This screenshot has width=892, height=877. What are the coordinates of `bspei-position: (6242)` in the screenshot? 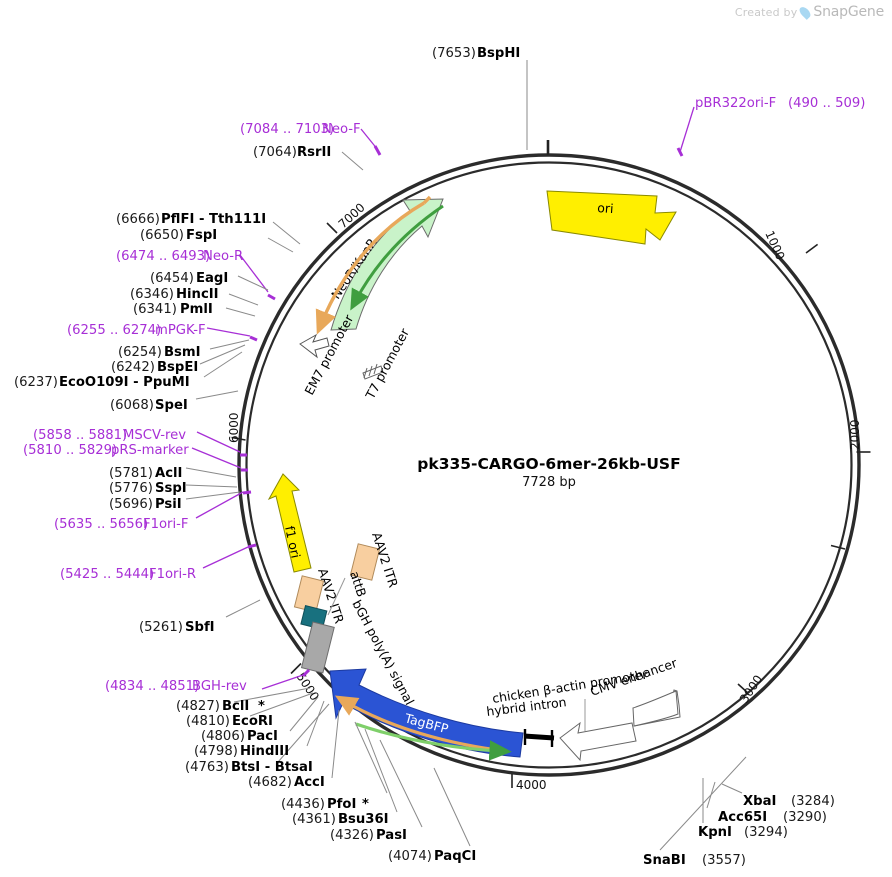 It's located at (133, 367).